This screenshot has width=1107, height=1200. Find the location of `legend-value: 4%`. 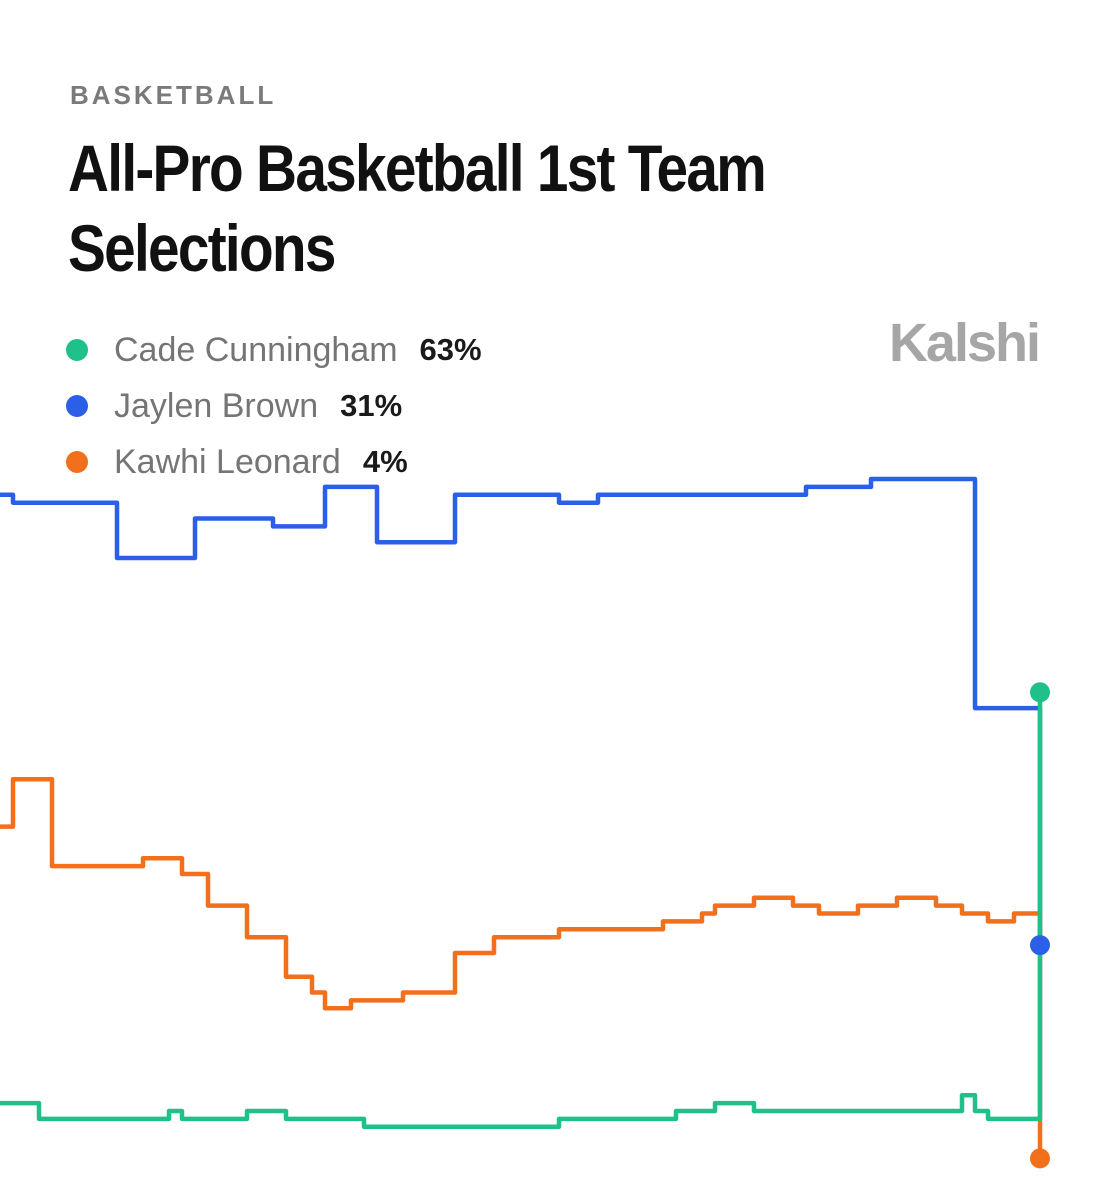

legend-value: 4% is located at coordinates (385, 461).